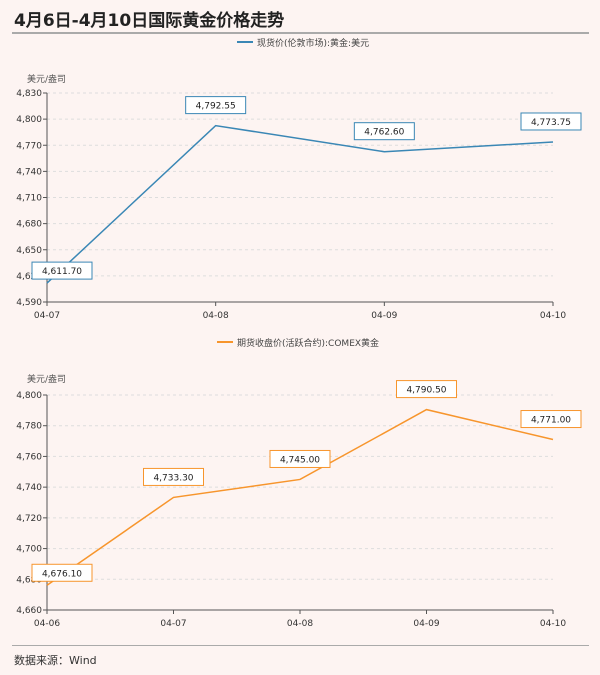 The height and width of the screenshot is (675, 600). Describe the element at coordinates (29, 94) in the screenshot. I see `y-tick-label: 4,830` at that location.